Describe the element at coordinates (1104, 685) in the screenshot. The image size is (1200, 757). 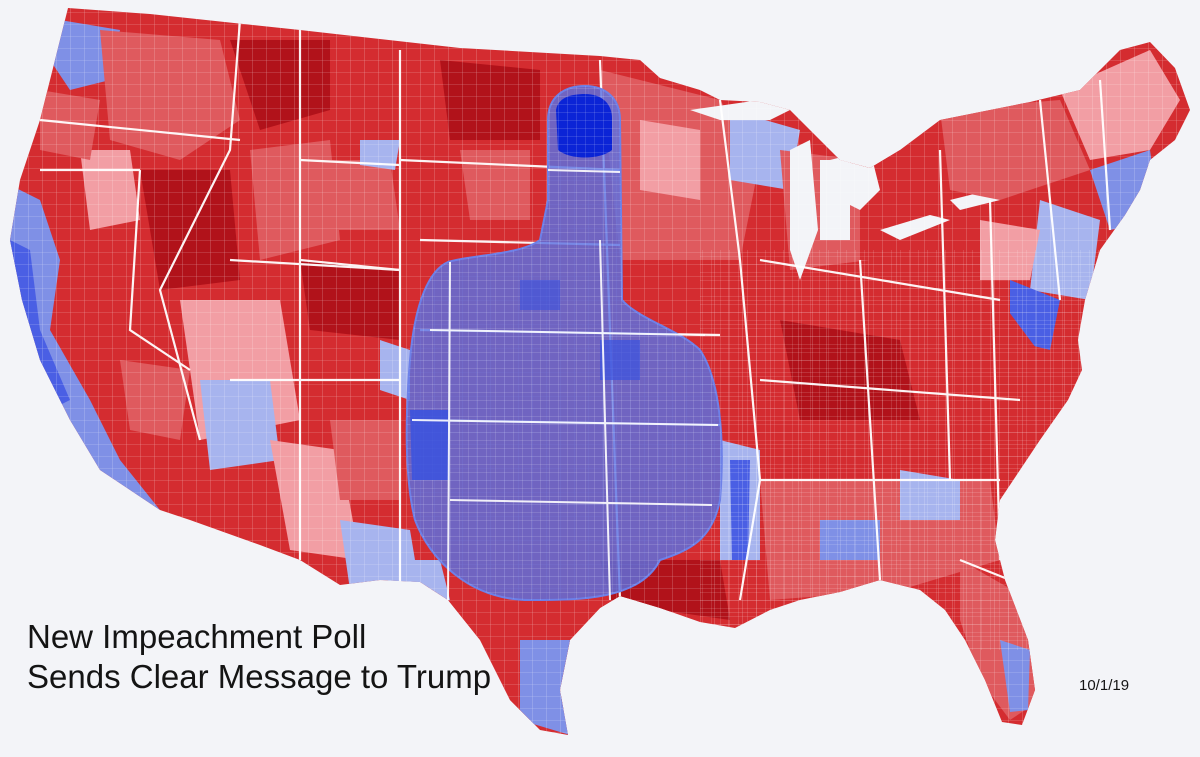
I see `date-label: 10/1/19` at that location.